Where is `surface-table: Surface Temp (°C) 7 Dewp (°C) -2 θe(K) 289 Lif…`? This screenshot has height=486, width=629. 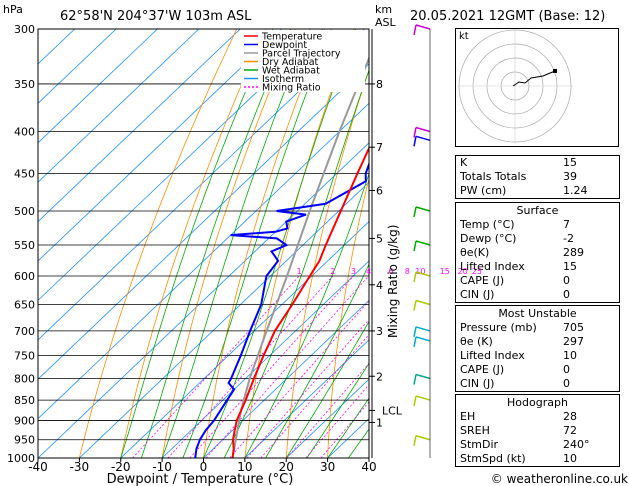 surface-table: Surface Temp (°C) 7 Dewp (°C) -2 θe(K) 289 Lif… is located at coordinates (537, 252).